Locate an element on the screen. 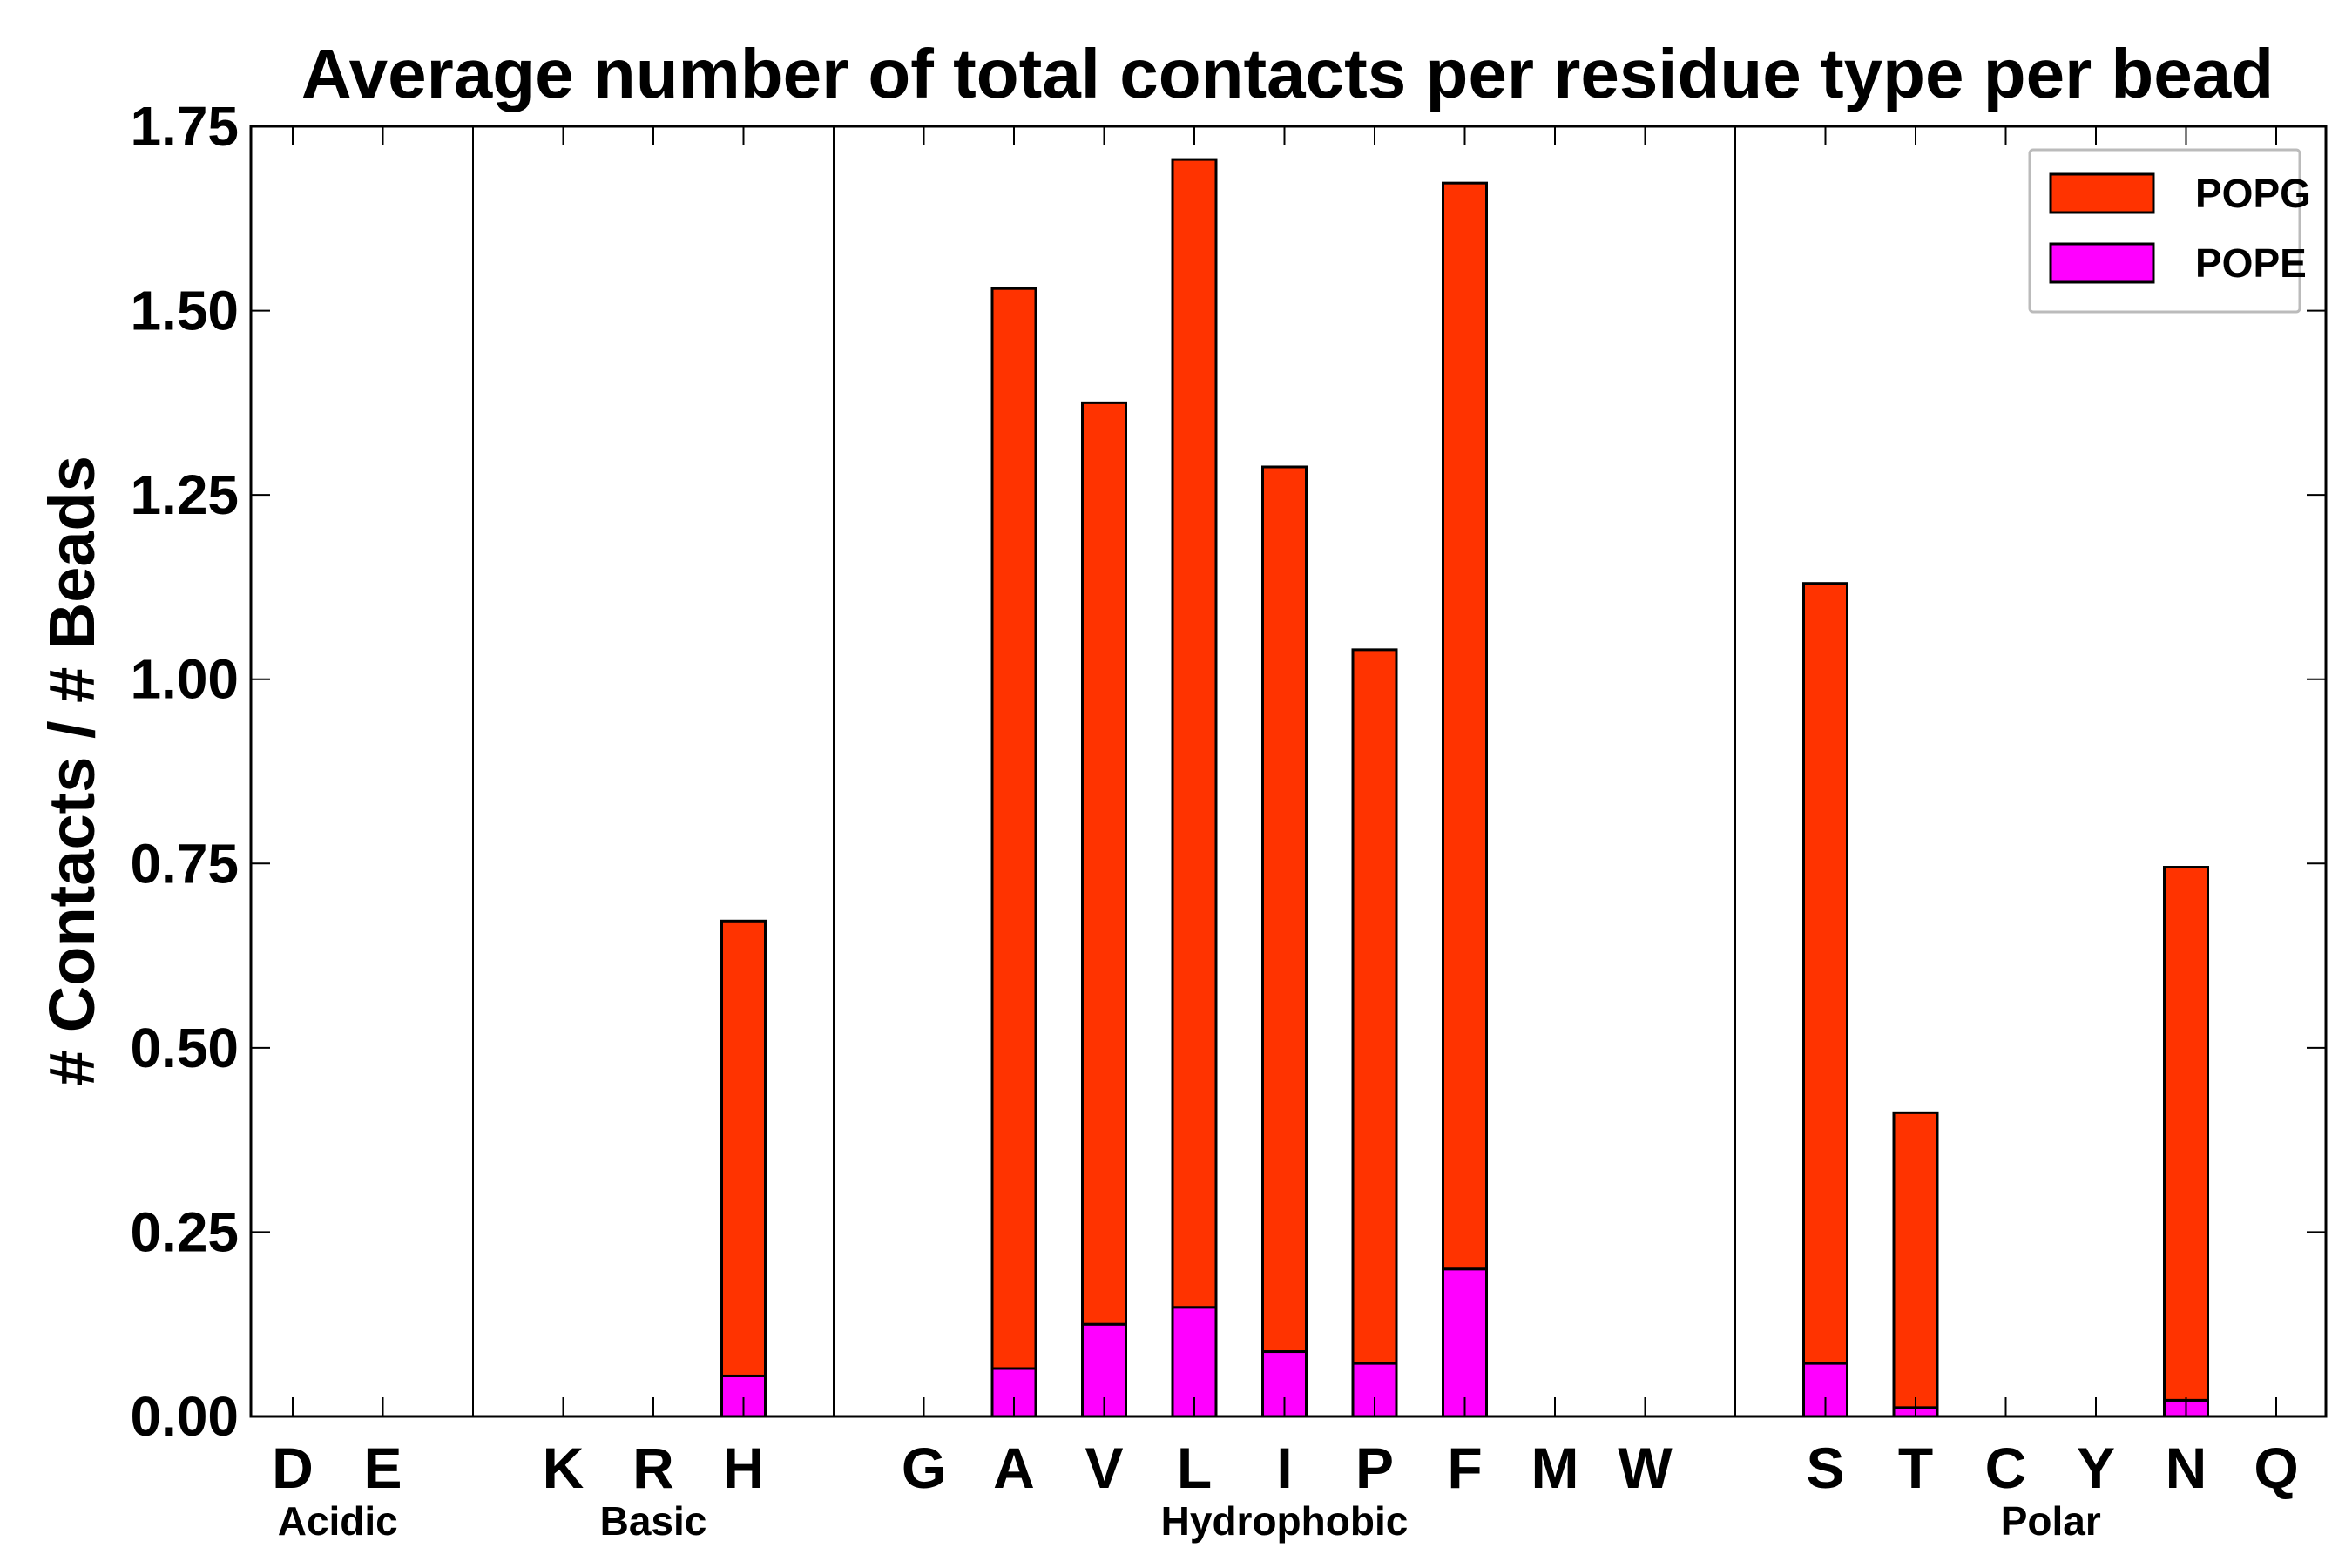  bar-popg-F is located at coordinates (1465, 726).